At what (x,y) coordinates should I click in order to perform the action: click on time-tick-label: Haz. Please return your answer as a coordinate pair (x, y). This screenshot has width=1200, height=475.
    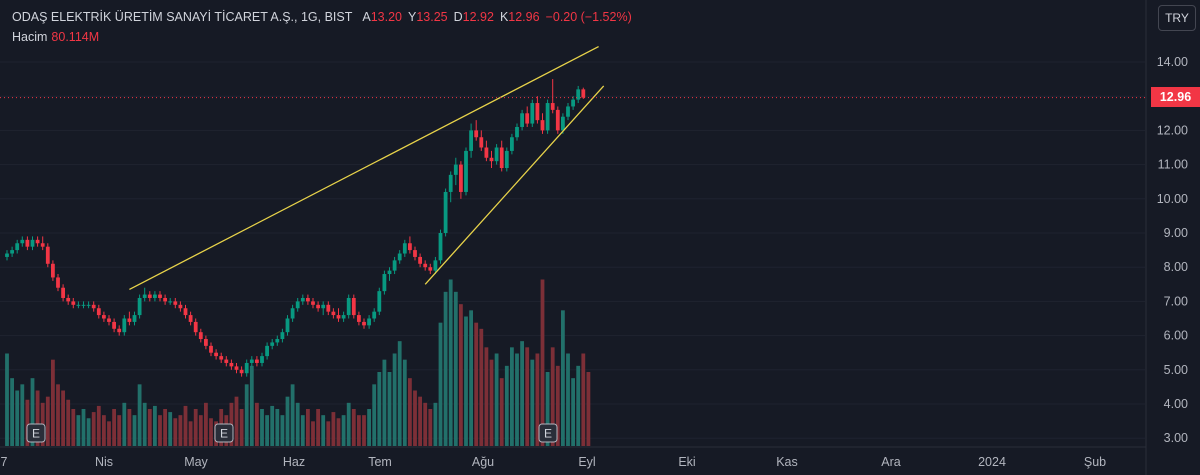
    Looking at the image, I should click on (294, 462).